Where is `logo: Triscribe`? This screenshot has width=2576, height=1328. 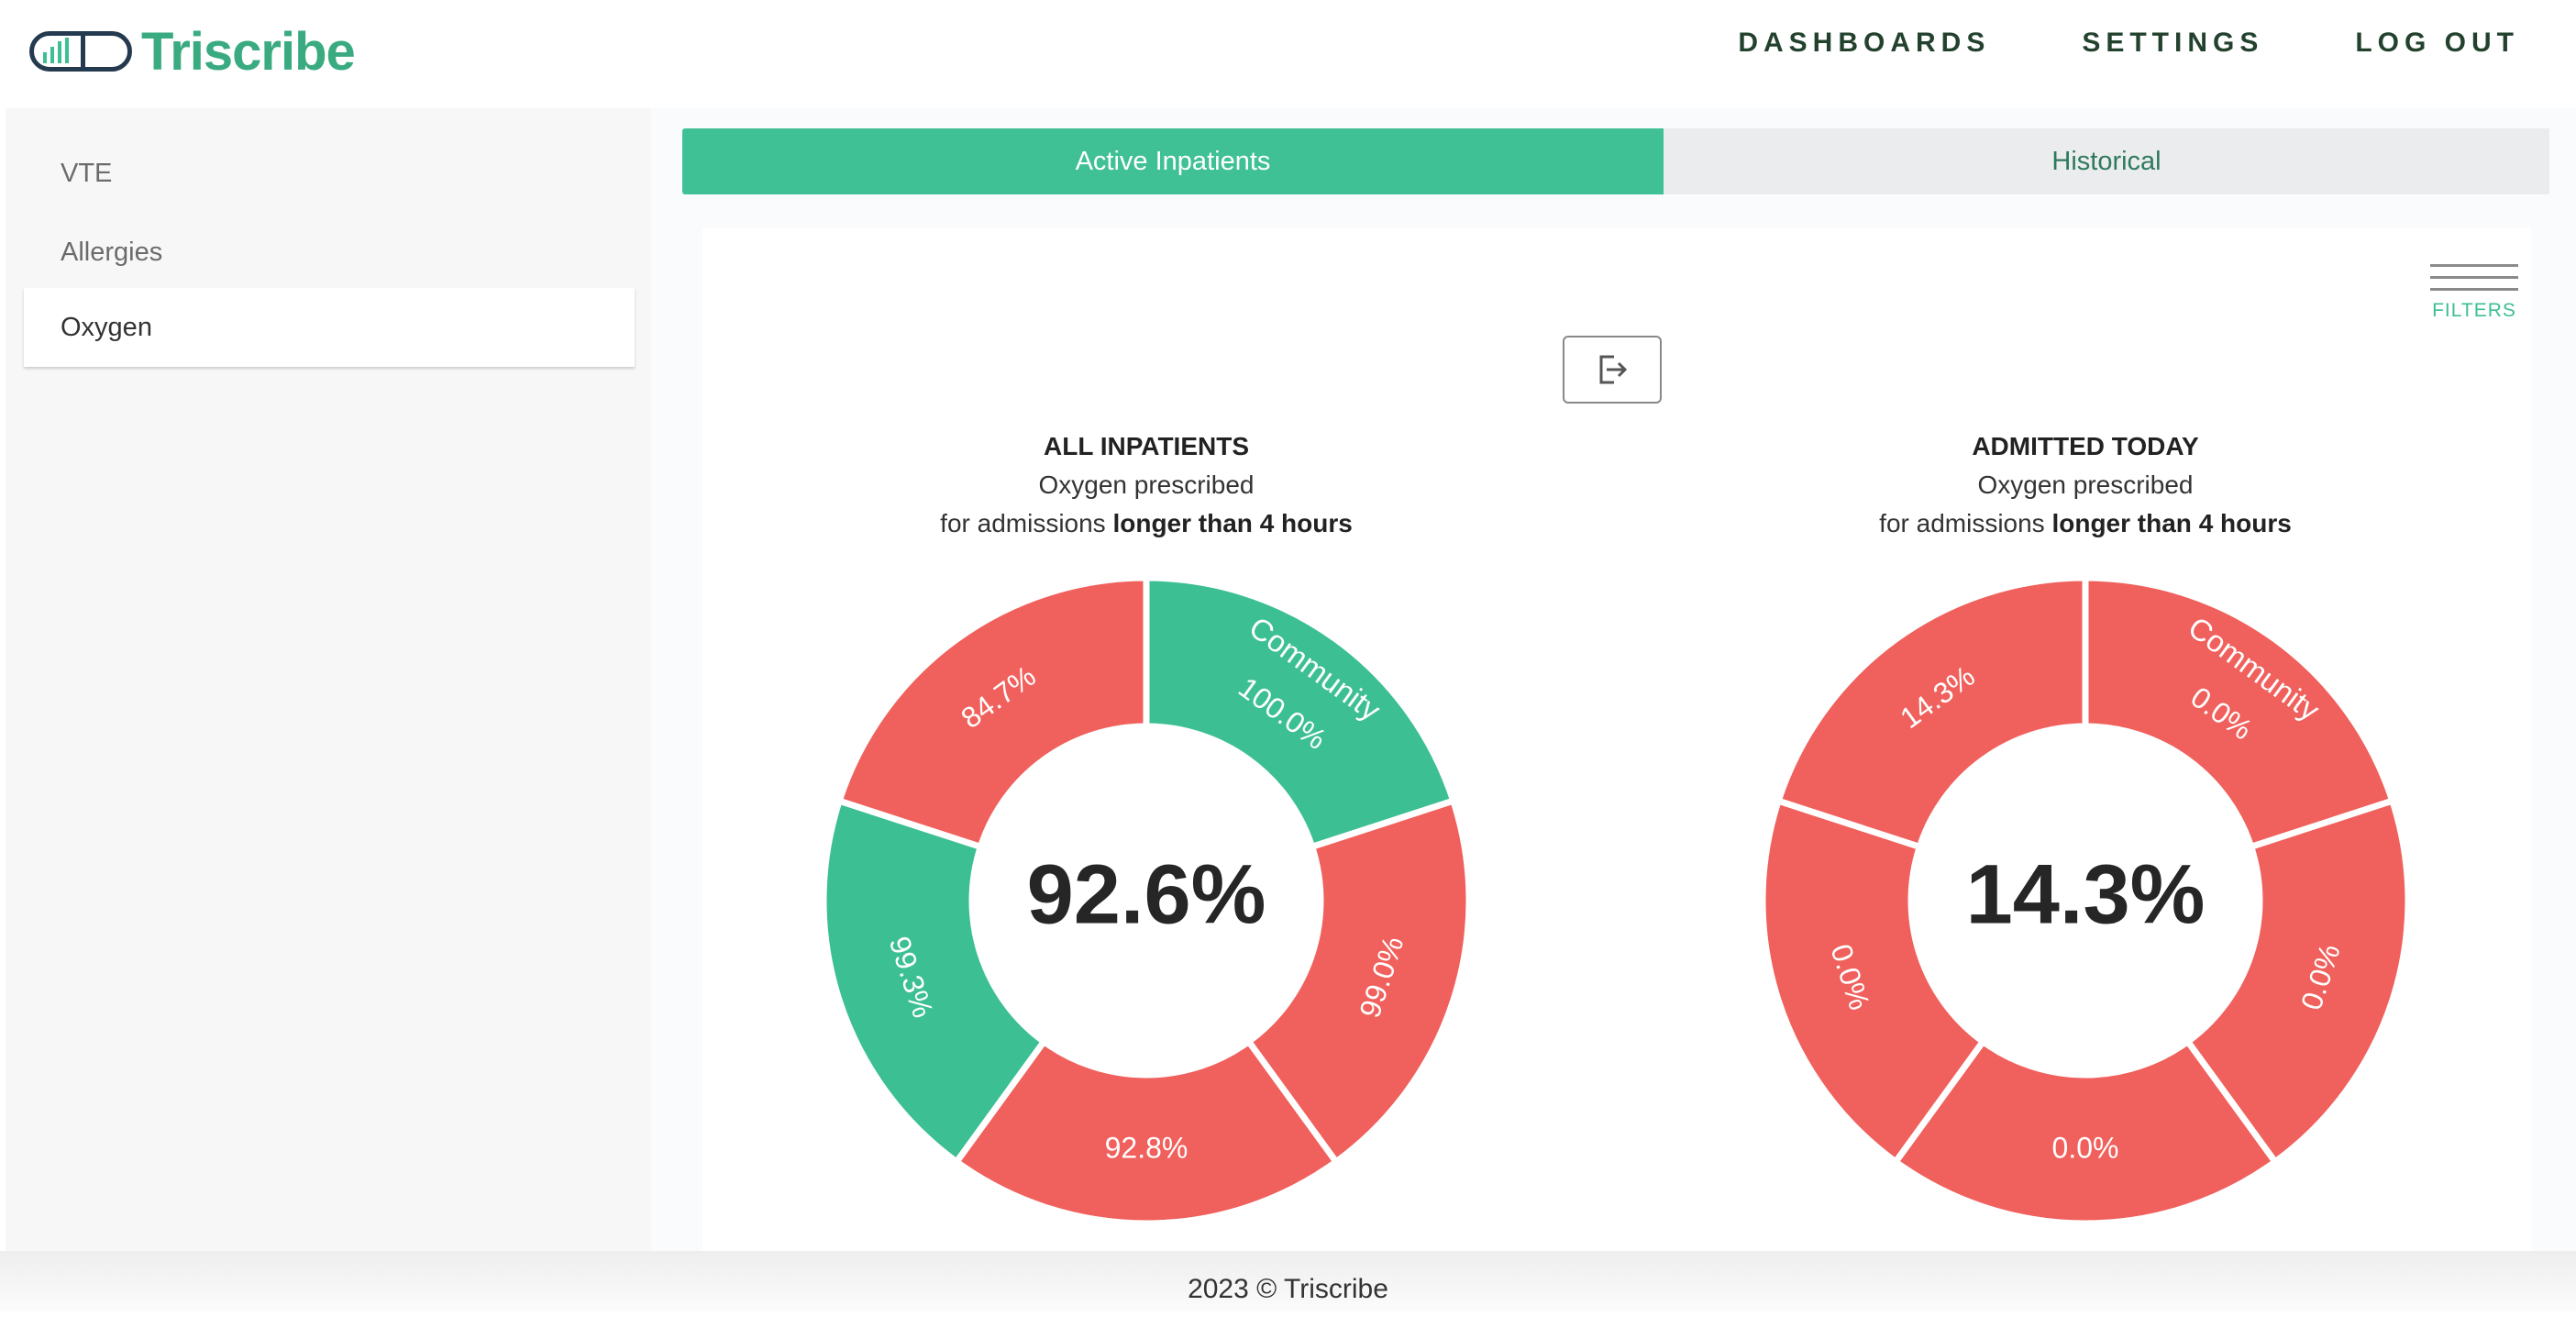
logo: Triscribe is located at coordinates (192, 52).